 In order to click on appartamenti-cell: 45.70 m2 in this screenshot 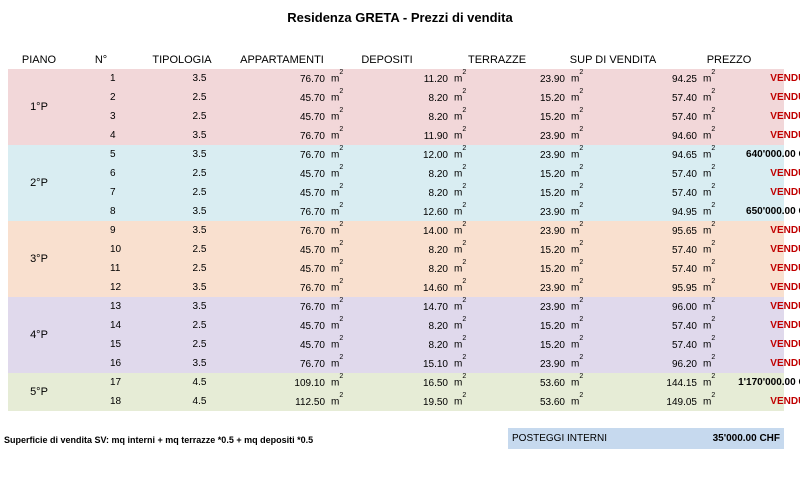, I will do `click(299, 114)`.